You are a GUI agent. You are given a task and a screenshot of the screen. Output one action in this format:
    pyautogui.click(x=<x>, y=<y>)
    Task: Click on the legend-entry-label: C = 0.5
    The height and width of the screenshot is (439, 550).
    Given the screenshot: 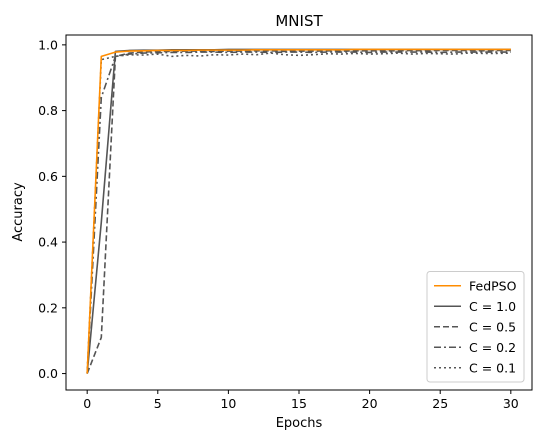 What is the action you would take?
    pyautogui.click(x=492, y=326)
    